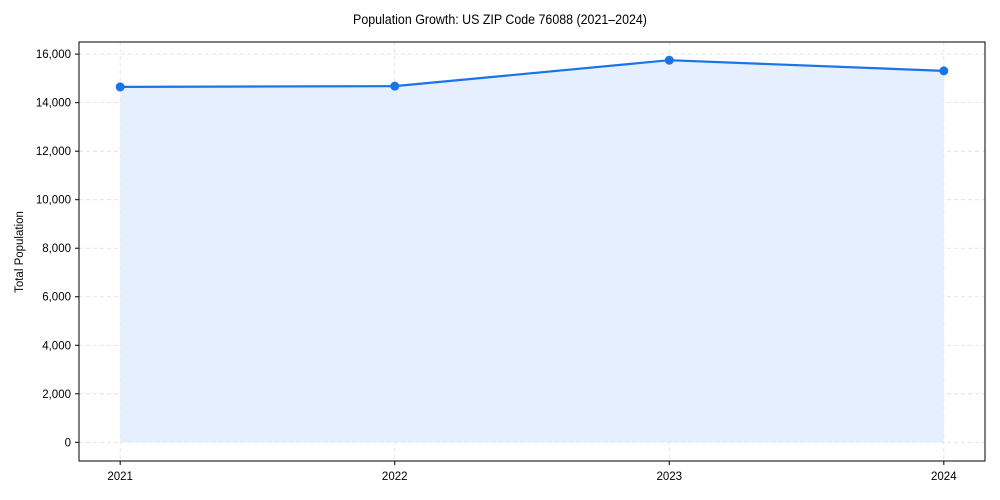 This screenshot has width=1000, height=500. I want to click on x-tick-label: 2023, so click(669, 477).